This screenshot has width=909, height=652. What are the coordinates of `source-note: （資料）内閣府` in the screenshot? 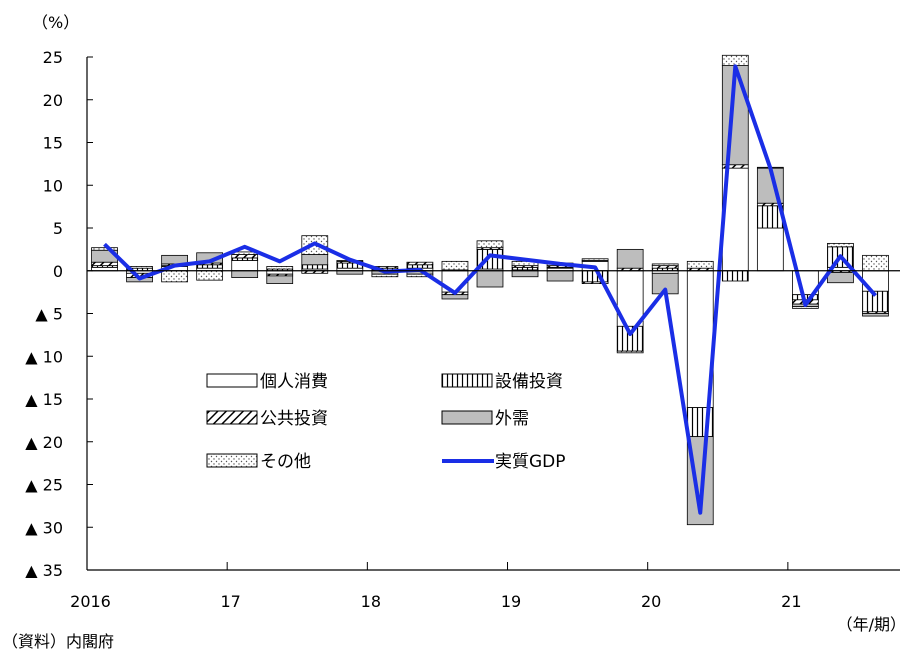 It's located at (58, 641).